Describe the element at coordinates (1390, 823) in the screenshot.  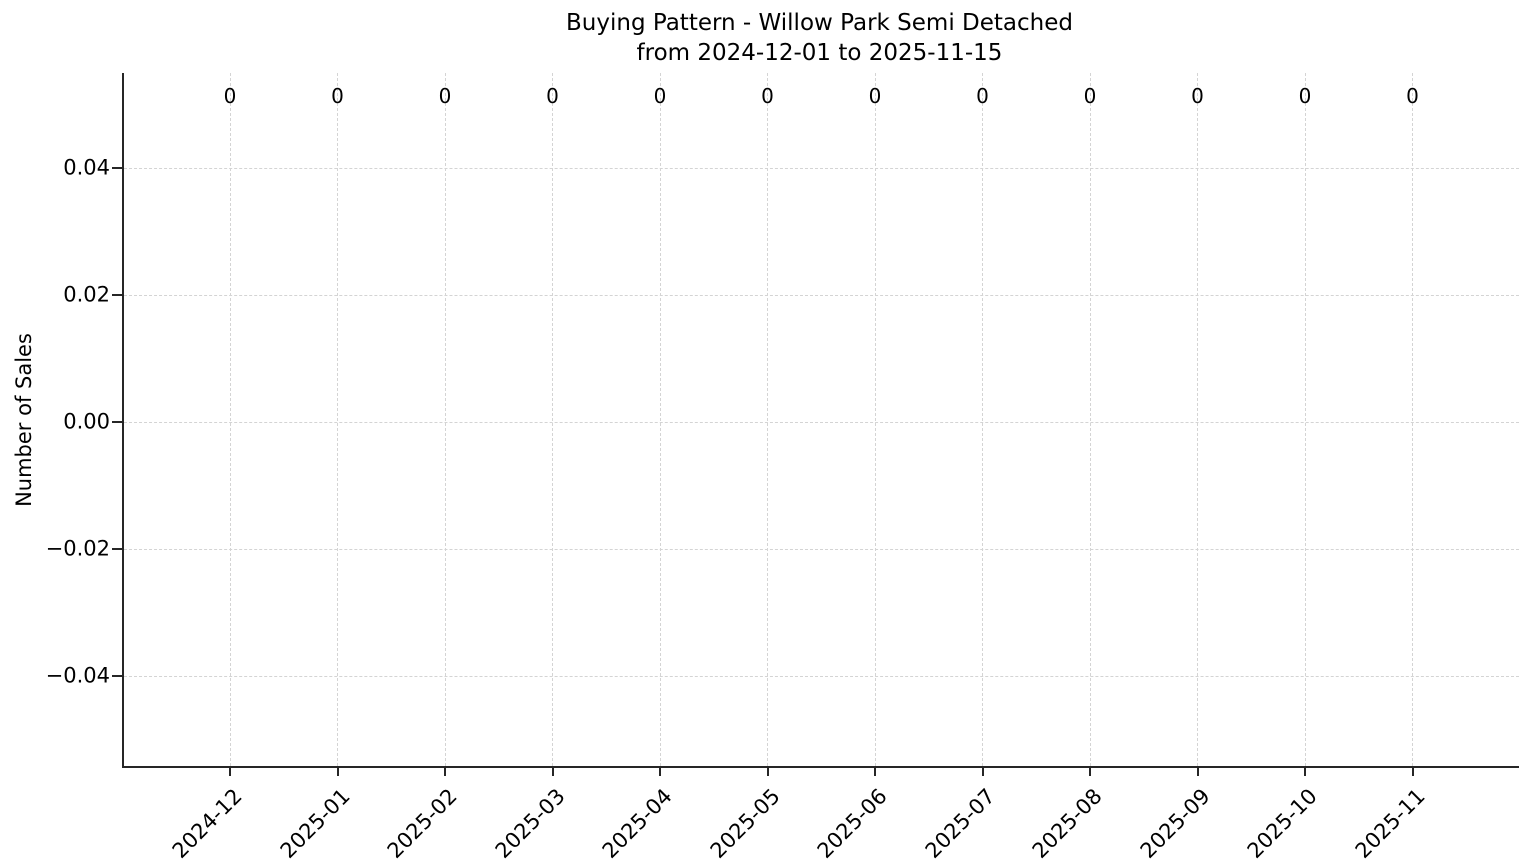
I see `x-tick-label: 2025-11` at that location.